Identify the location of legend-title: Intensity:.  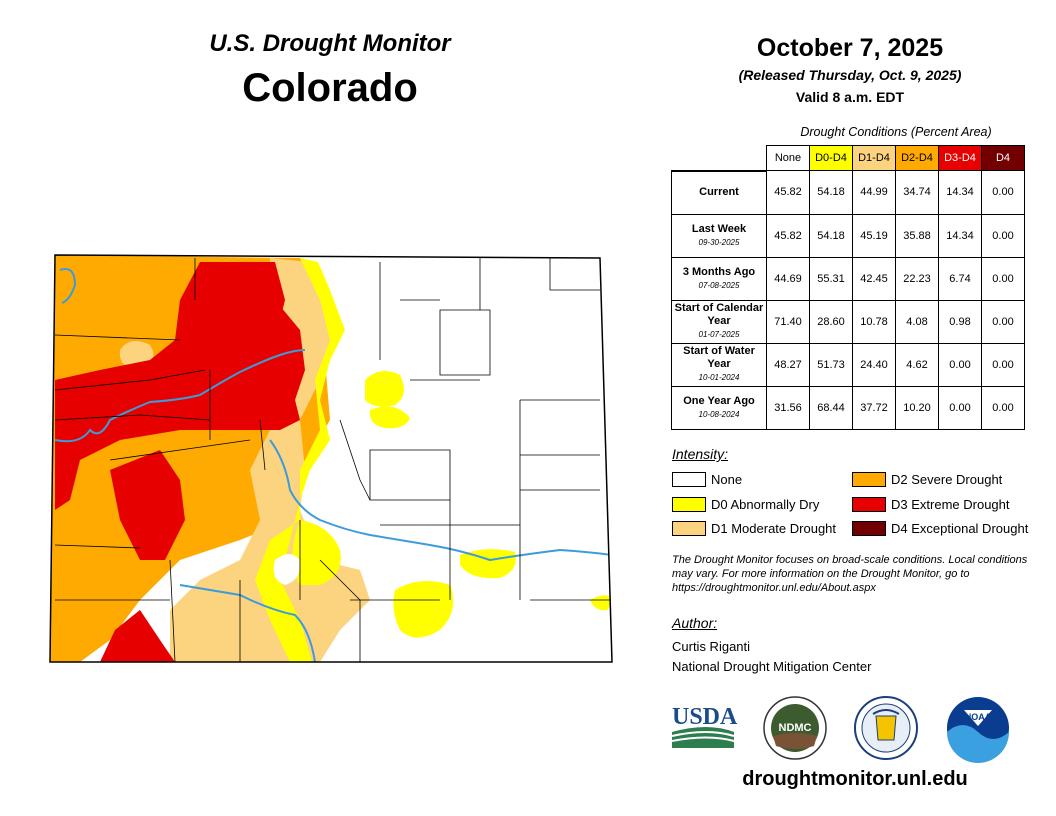
(700, 454).